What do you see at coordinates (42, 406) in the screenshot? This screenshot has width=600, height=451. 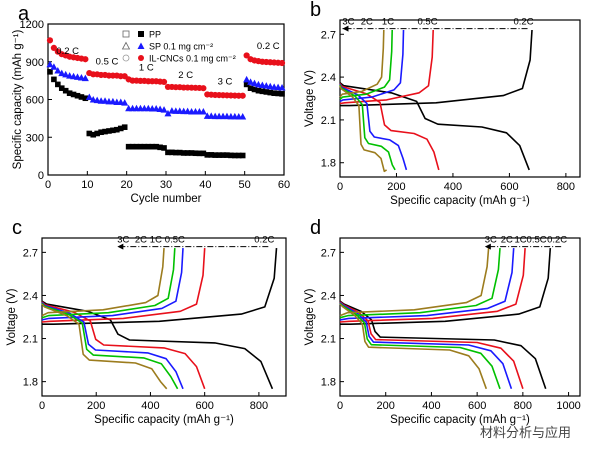 I see `x-tick-label: 0` at bounding box center [42, 406].